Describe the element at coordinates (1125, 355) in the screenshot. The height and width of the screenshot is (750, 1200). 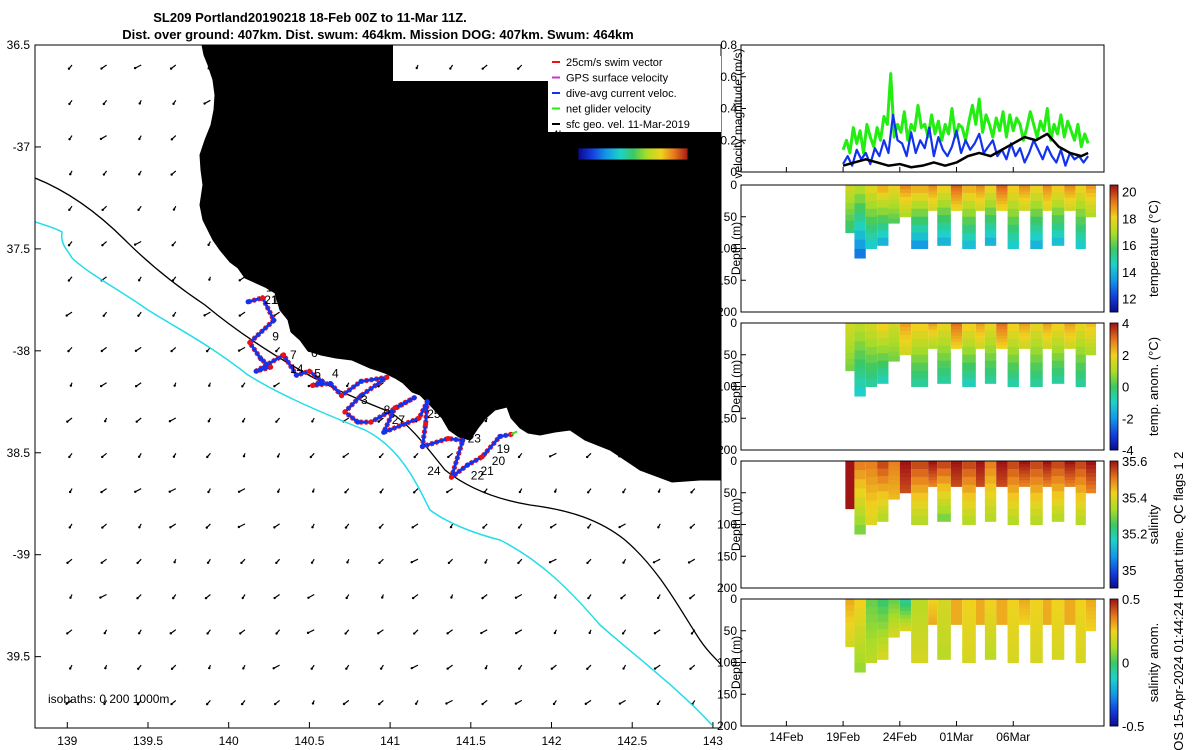
I see `section-colorbar-tick-label: 2` at that location.